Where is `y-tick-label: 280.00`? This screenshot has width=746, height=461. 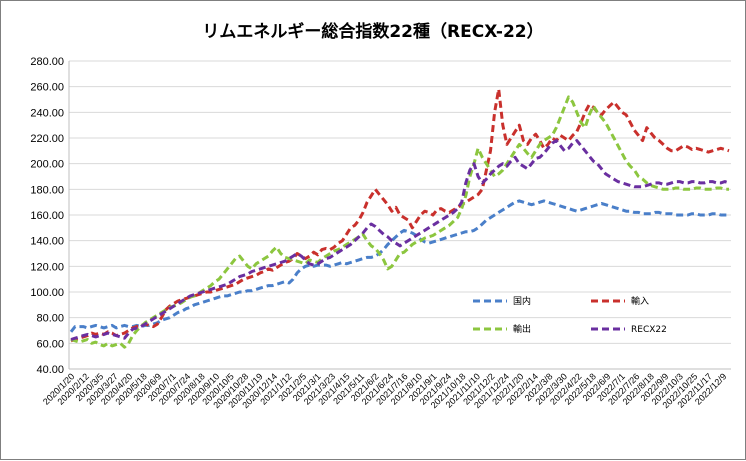
y-tick-label: 280.00 is located at coordinates (47, 62).